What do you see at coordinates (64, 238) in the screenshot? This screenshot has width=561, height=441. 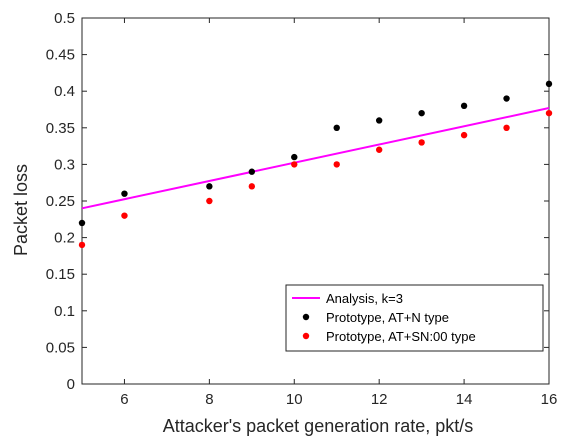 I see `y-tick-label: 0.2` at bounding box center [64, 238].